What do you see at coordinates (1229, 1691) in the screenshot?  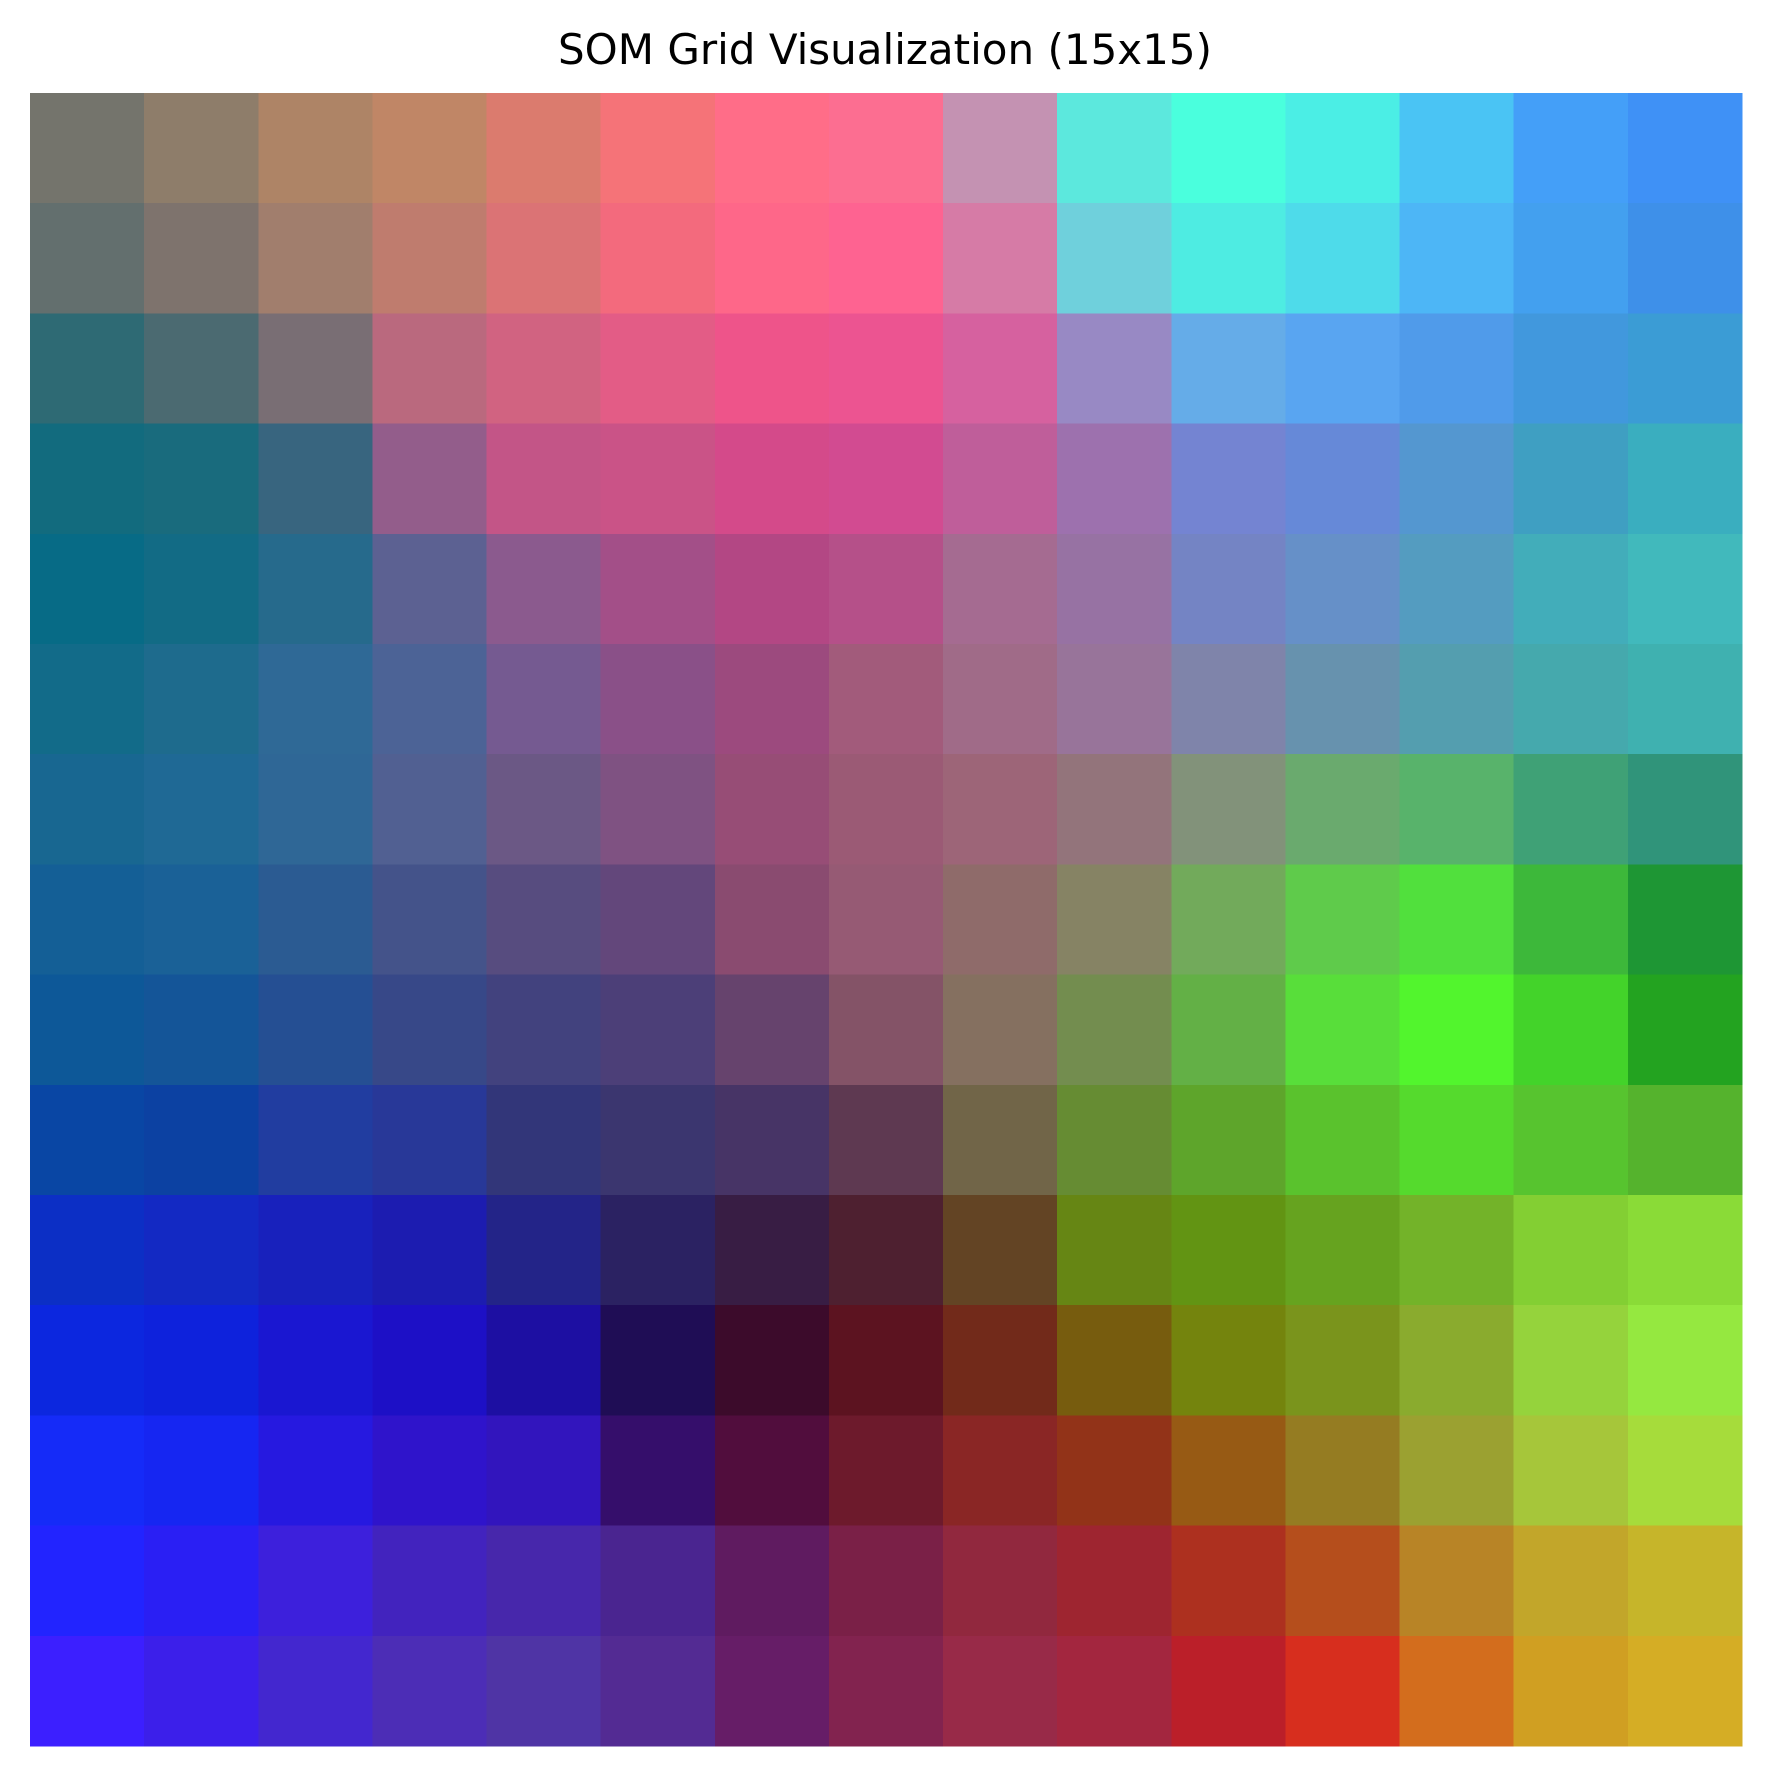 I see `som-cell-r14-c10` at bounding box center [1229, 1691].